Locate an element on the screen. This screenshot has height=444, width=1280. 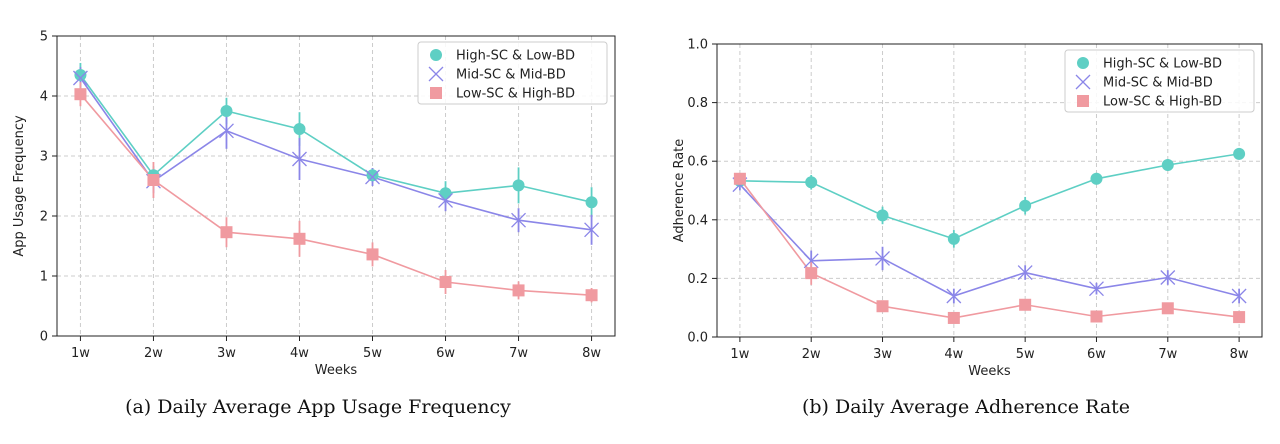
y-tick-label: 0.8 is located at coordinates (697, 103).